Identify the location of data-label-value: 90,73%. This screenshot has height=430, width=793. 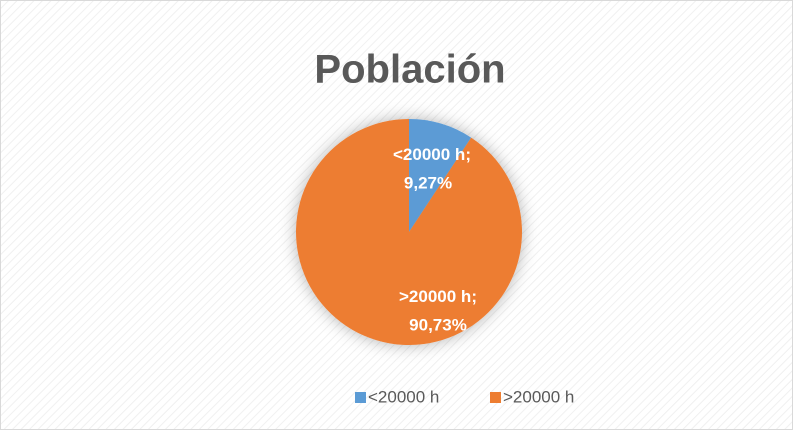
(438, 324).